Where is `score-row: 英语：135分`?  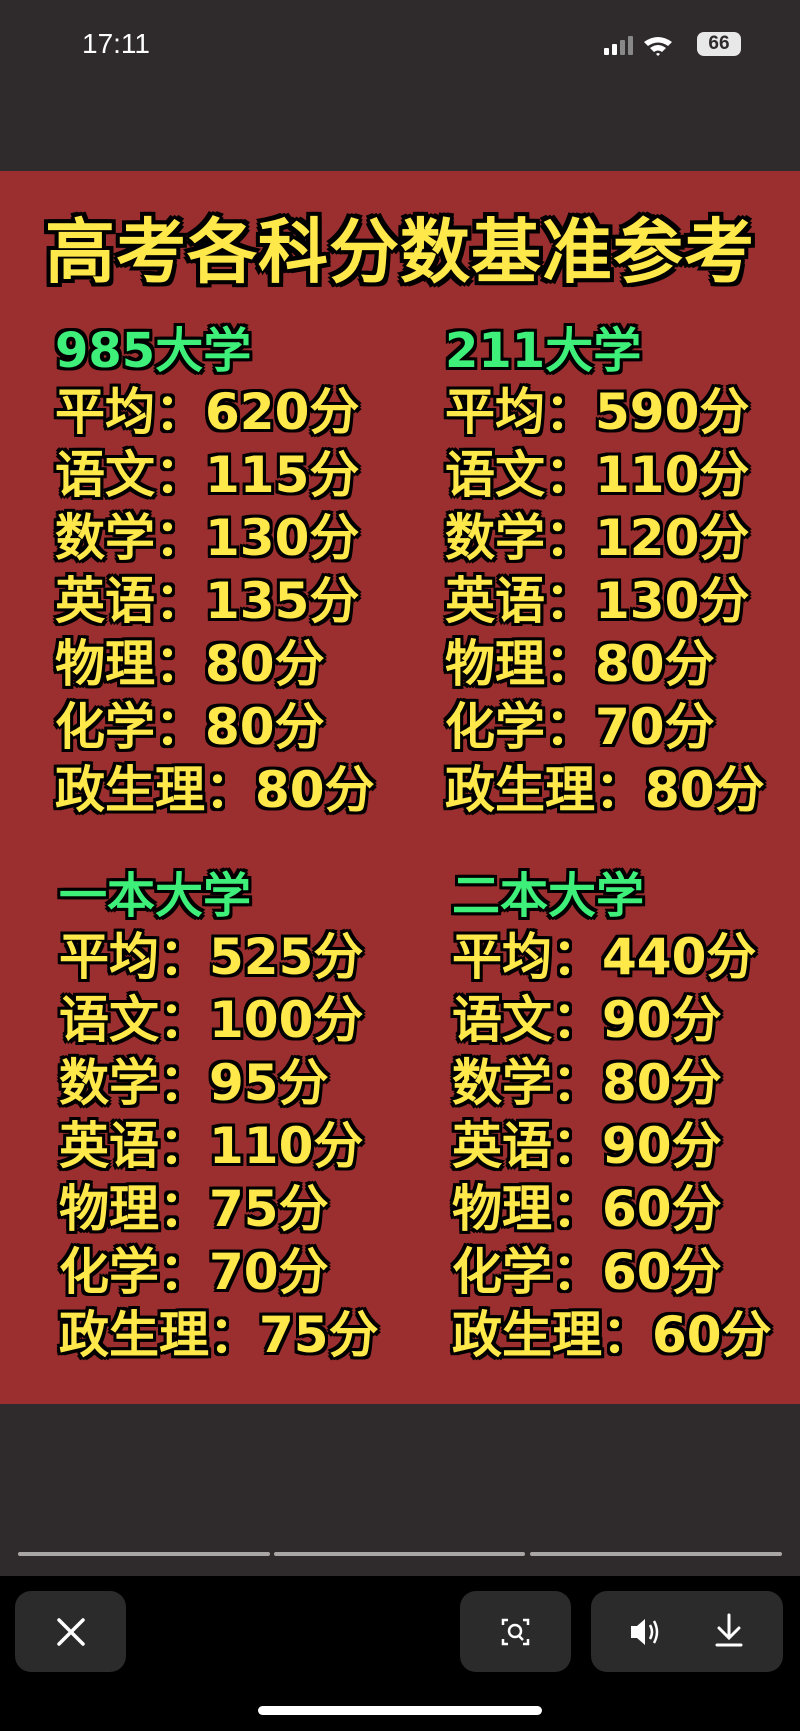 score-row: 英语：135分 is located at coordinates (207, 601).